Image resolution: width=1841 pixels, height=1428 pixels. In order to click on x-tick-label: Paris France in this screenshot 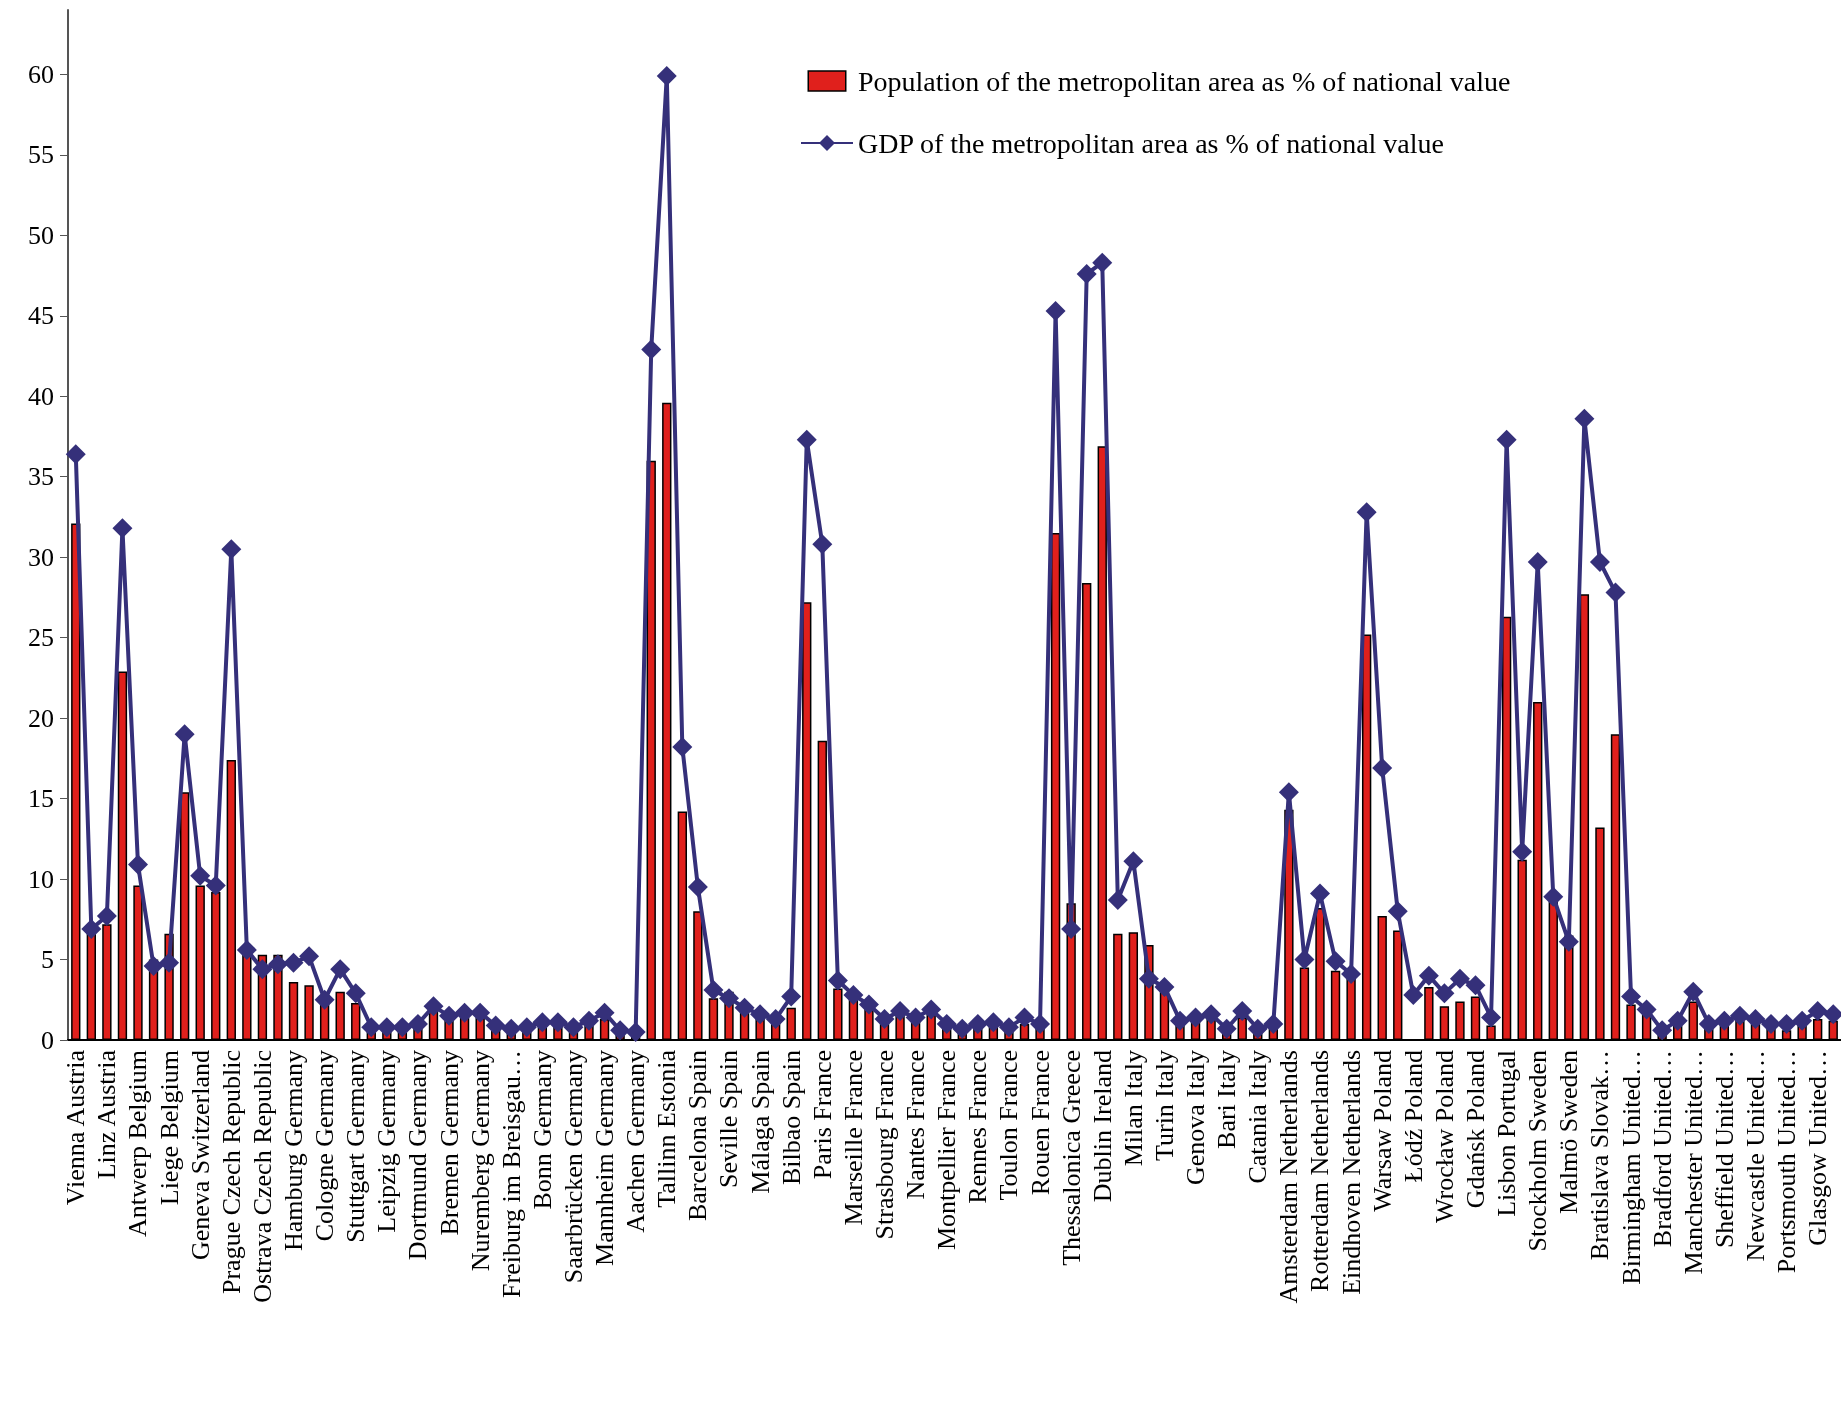, I will do `click(822, 1115)`.